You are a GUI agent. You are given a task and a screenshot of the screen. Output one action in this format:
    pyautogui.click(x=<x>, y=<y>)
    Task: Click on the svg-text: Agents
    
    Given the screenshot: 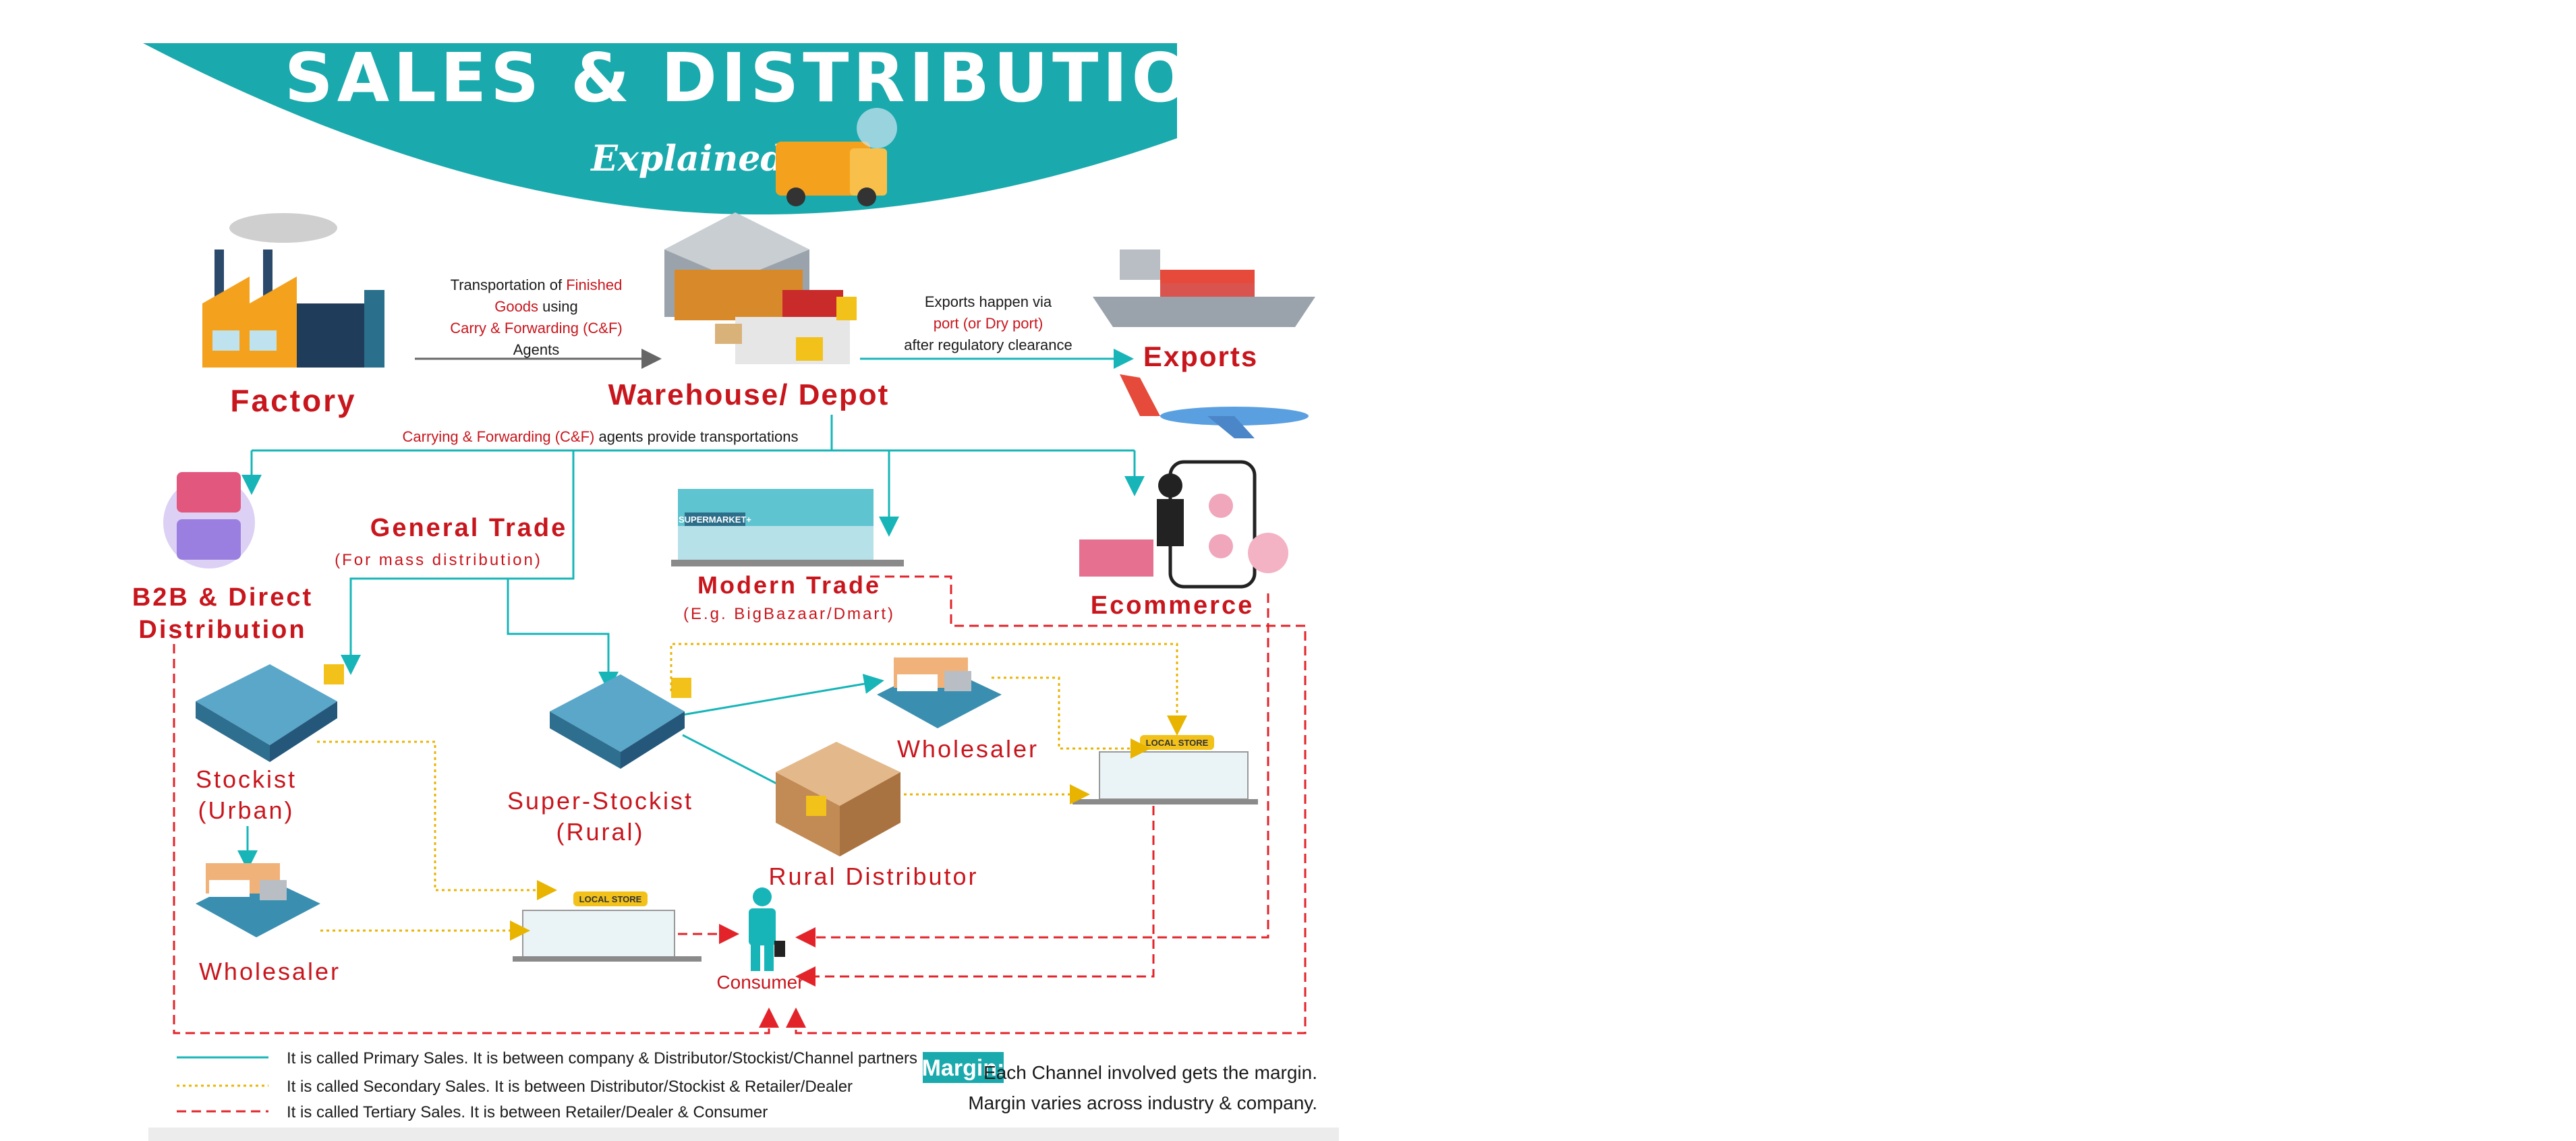 What is the action you would take?
    pyautogui.click(x=536, y=349)
    